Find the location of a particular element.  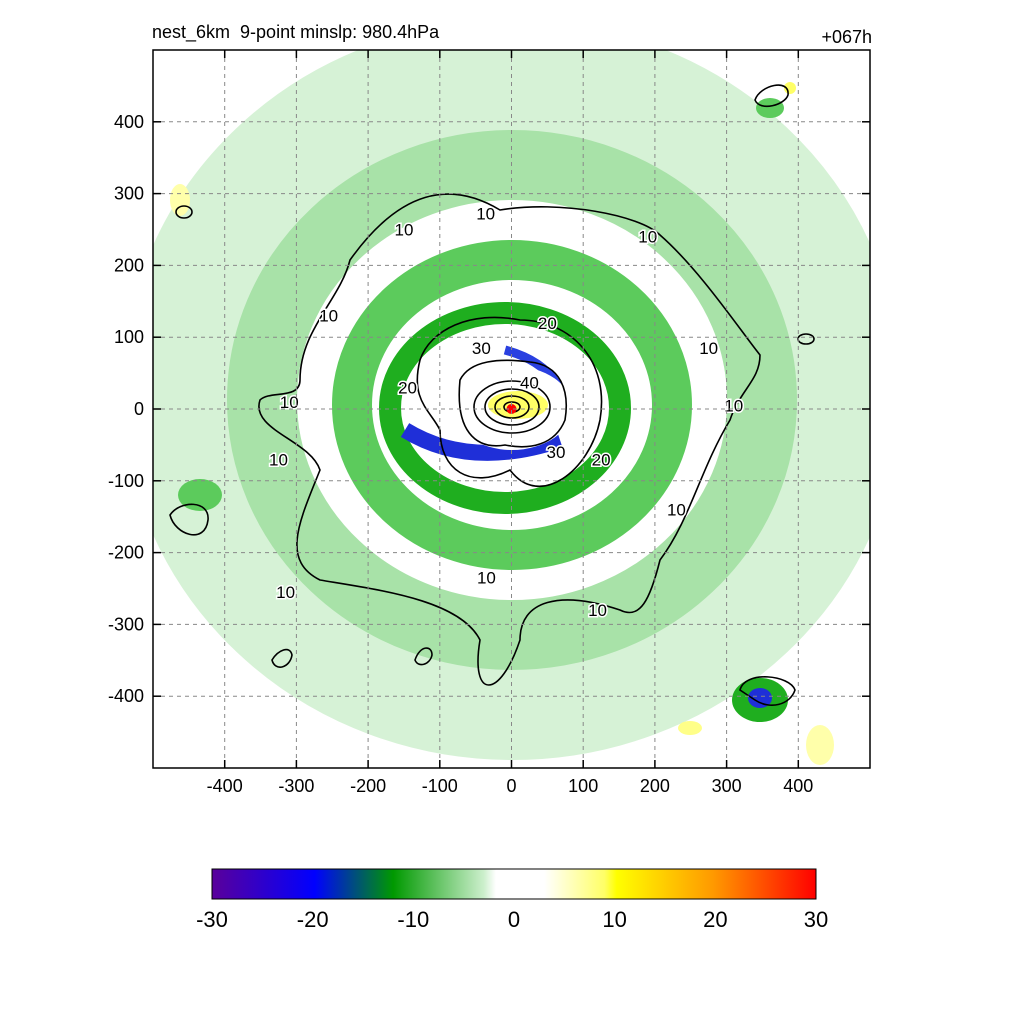

storm-center-marker is located at coordinates (511, 409).